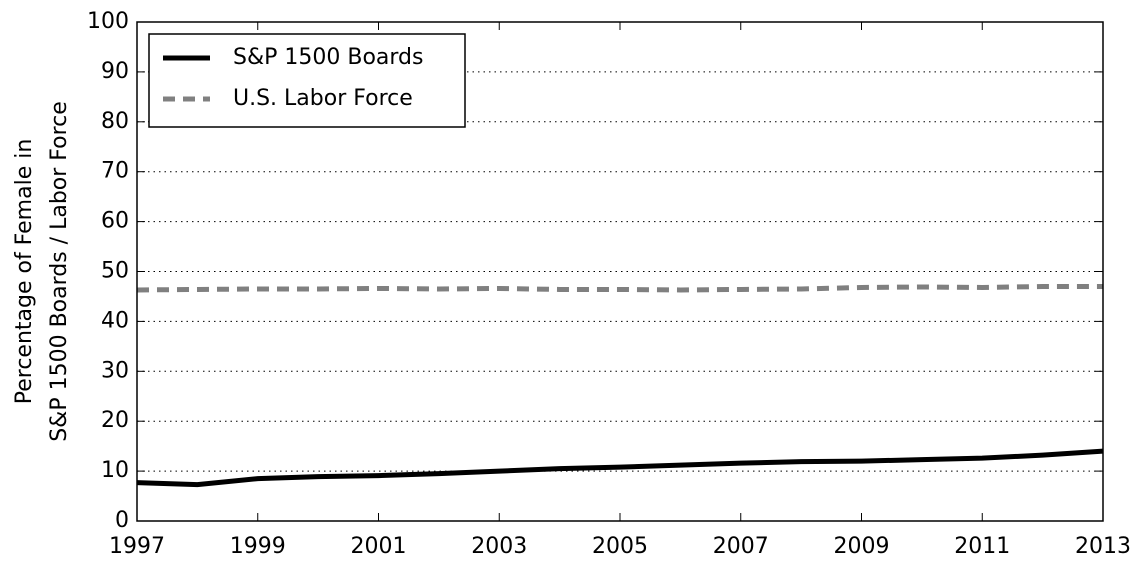 The height and width of the screenshot is (564, 1143). What do you see at coordinates (59, 271) in the screenshot?
I see `y-axis-label: S&P 1500 Boards / Labor Force` at bounding box center [59, 271].